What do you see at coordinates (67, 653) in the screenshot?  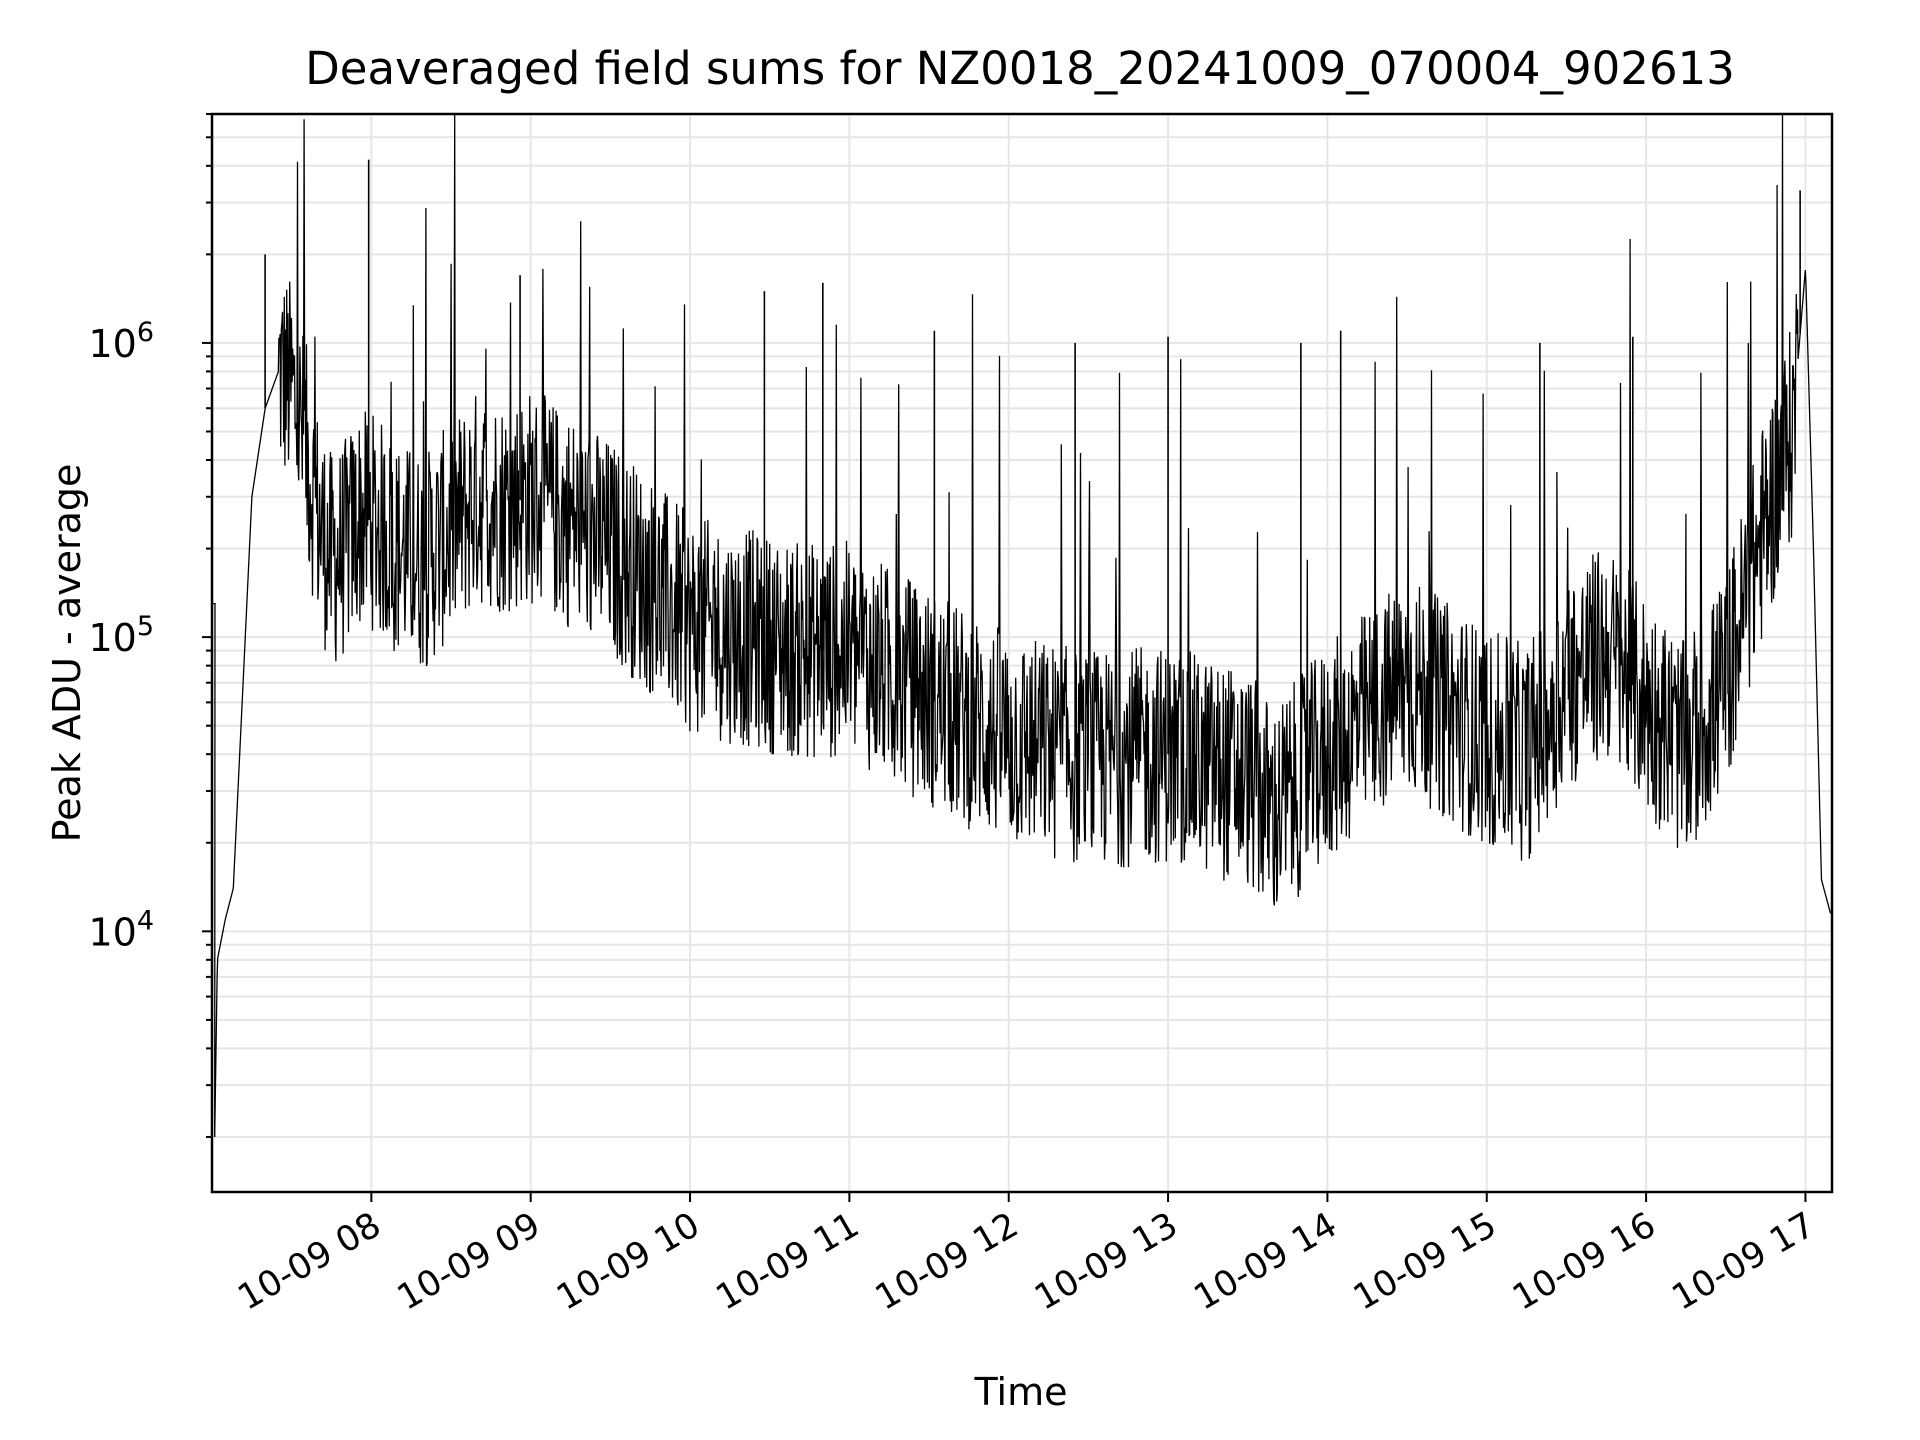 I see `y-axis-label: Peak ADU - average` at bounding box center [67, 653].